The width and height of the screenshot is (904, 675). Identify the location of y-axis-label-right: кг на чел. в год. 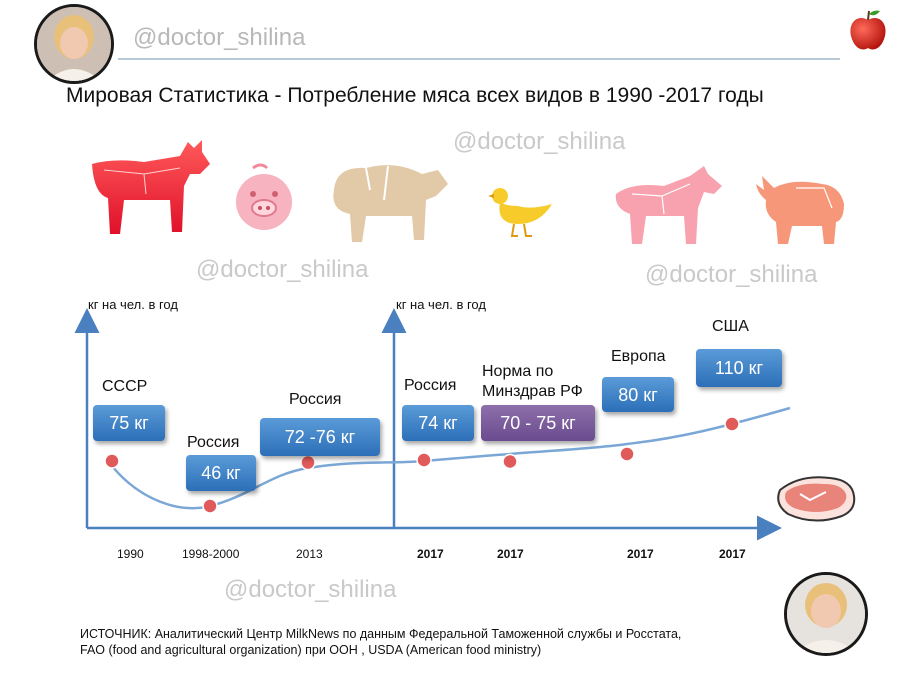
(441, 304).